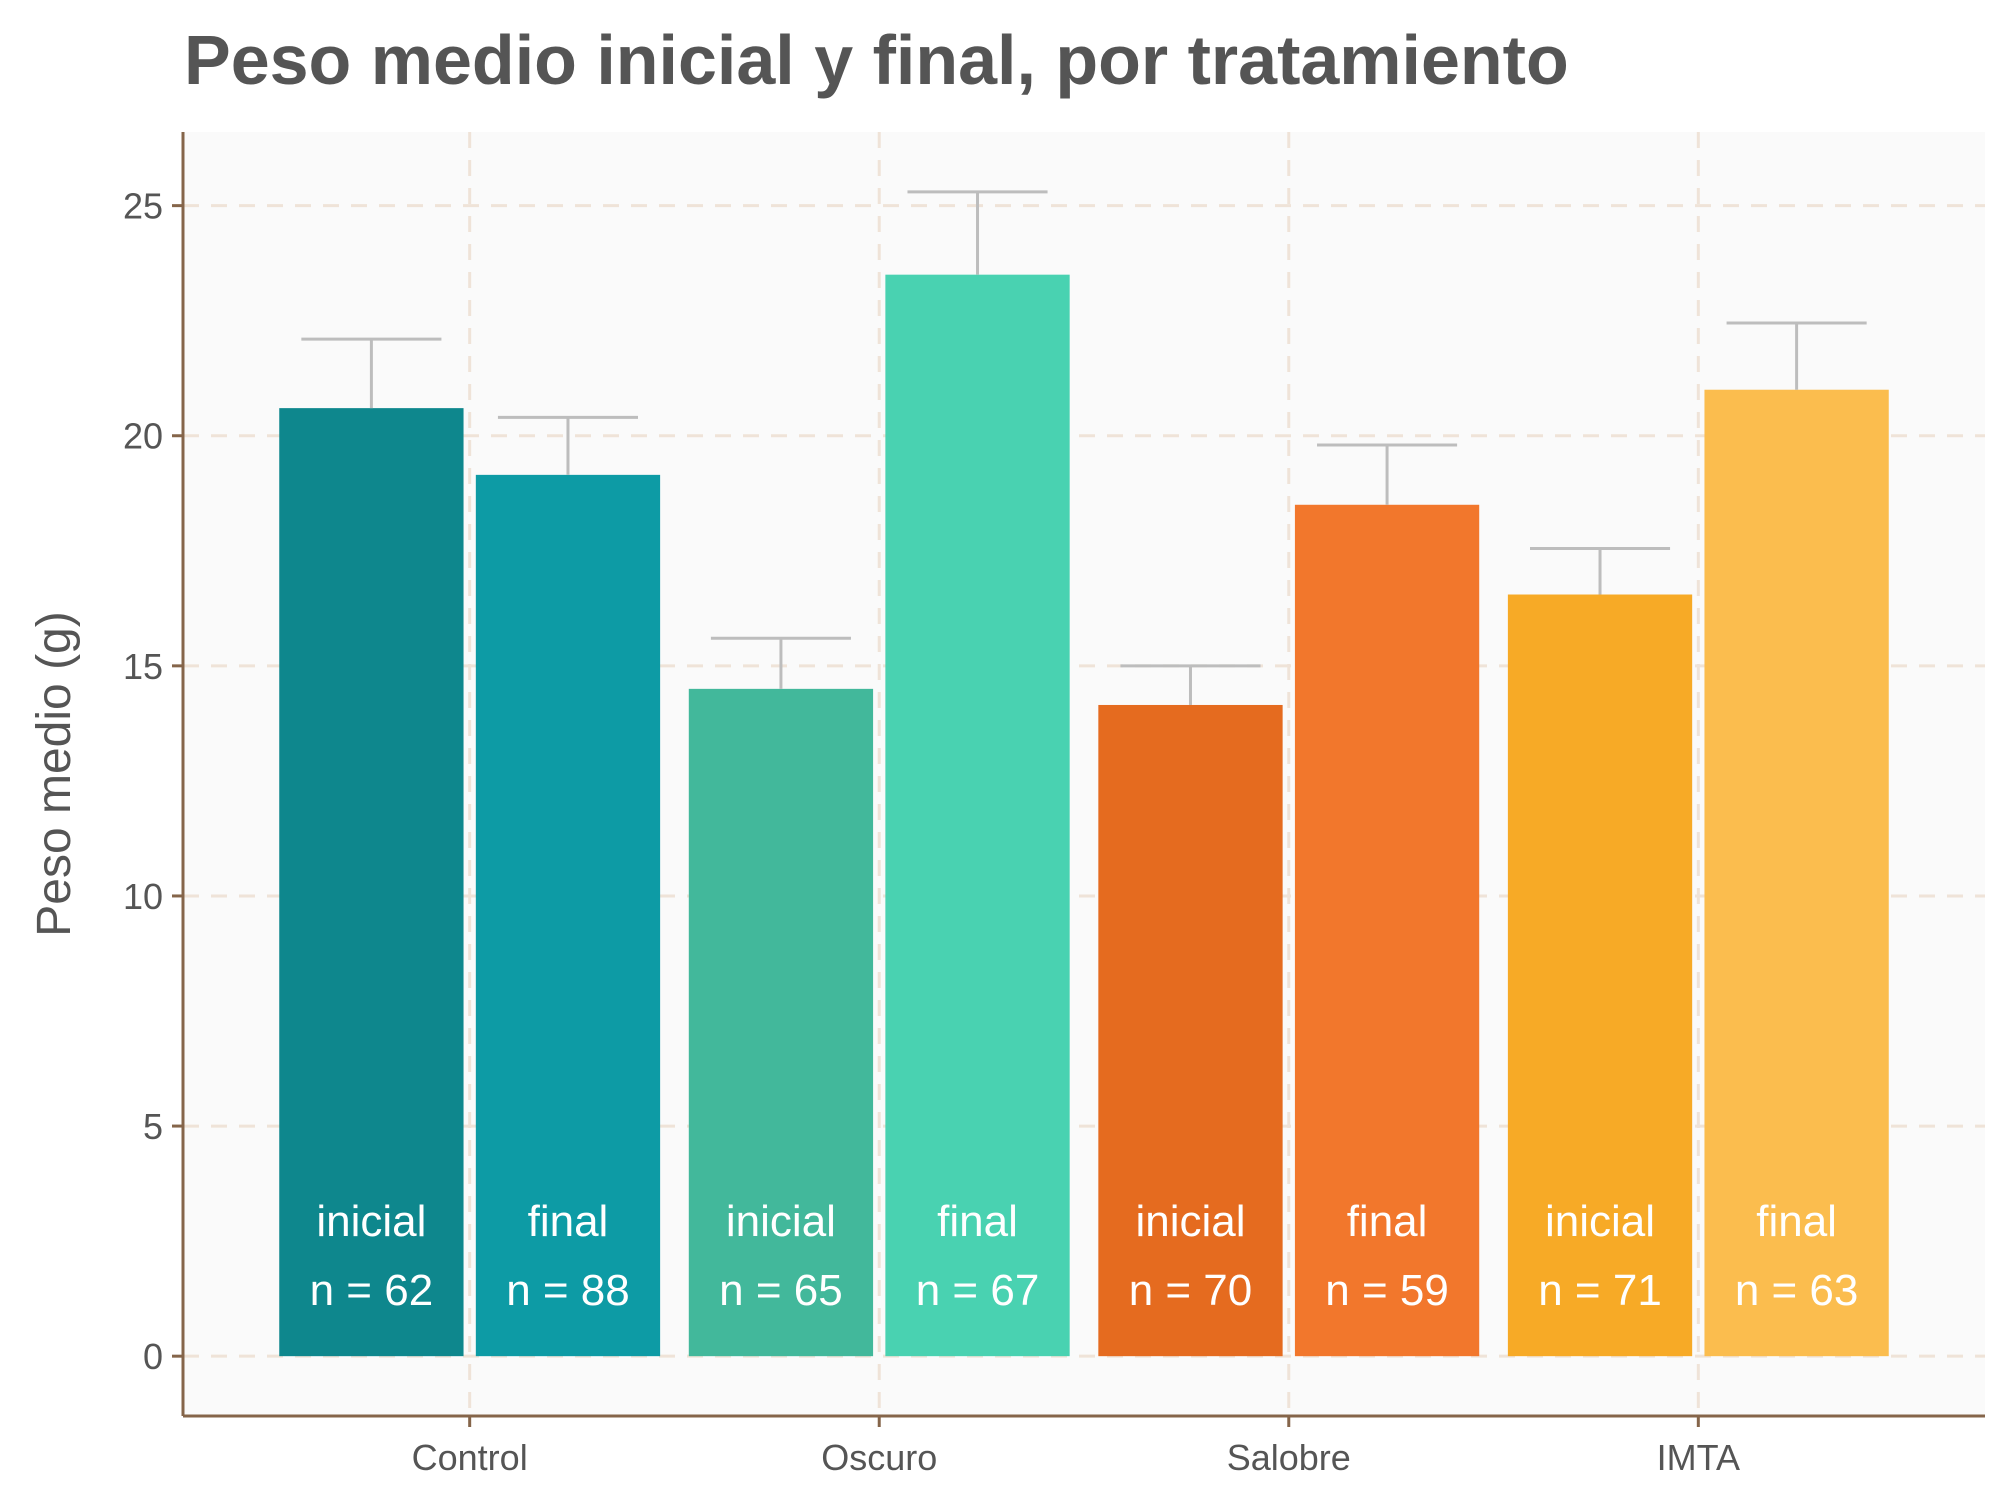 The image size is (2000, 1500). I want to click on bar-n-label: n = 67, so click(978, 1290).